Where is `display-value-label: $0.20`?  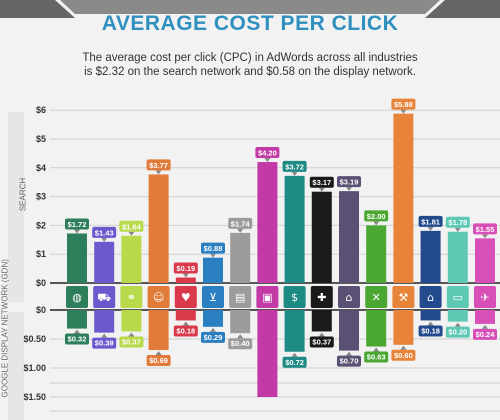 display-value-label: $0.20 is located at coordinates (457, 332).